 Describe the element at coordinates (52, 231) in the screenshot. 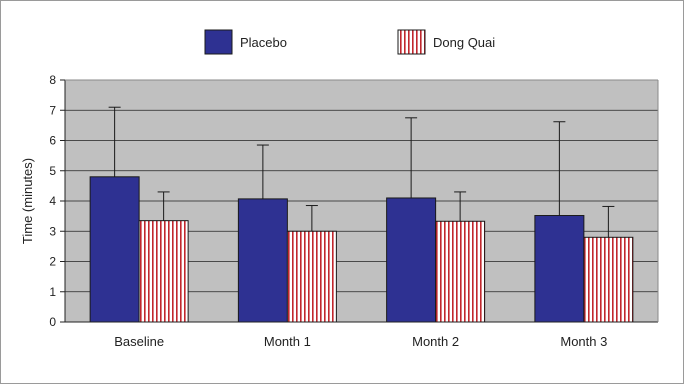

I see `y-tick-label: 3` at that location.